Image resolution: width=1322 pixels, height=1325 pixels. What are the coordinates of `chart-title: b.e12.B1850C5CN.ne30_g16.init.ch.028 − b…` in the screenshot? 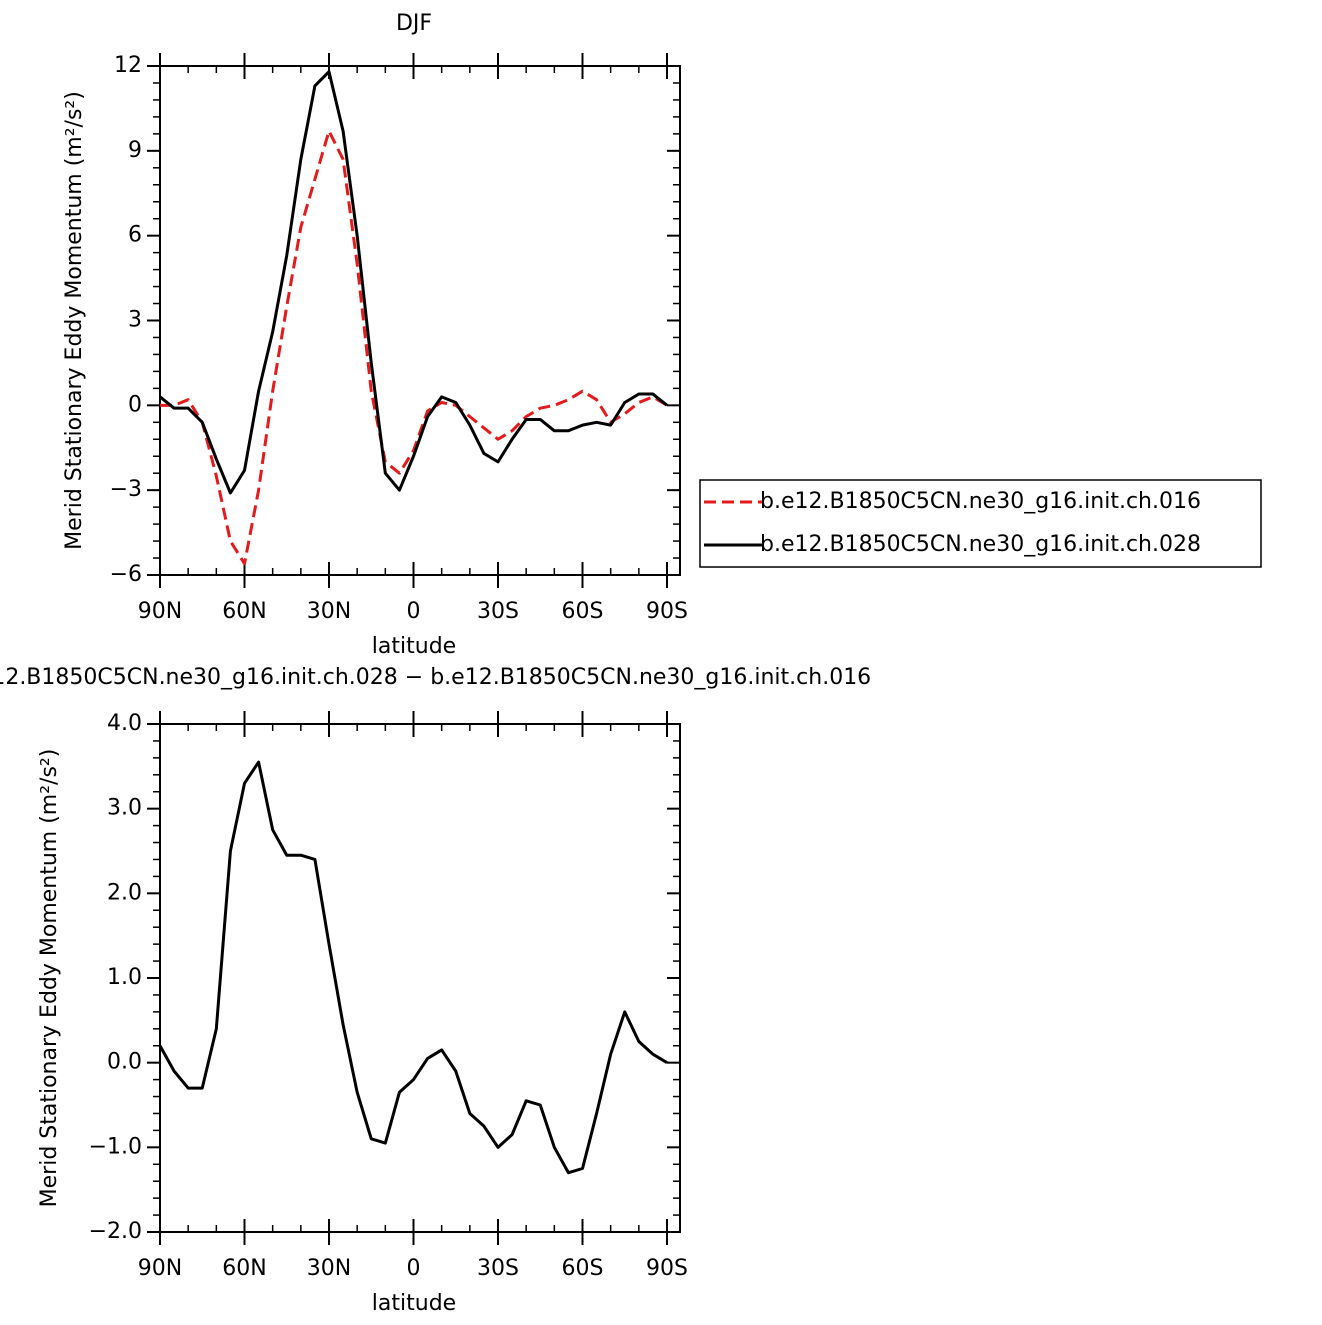 It's located at (435, 677).